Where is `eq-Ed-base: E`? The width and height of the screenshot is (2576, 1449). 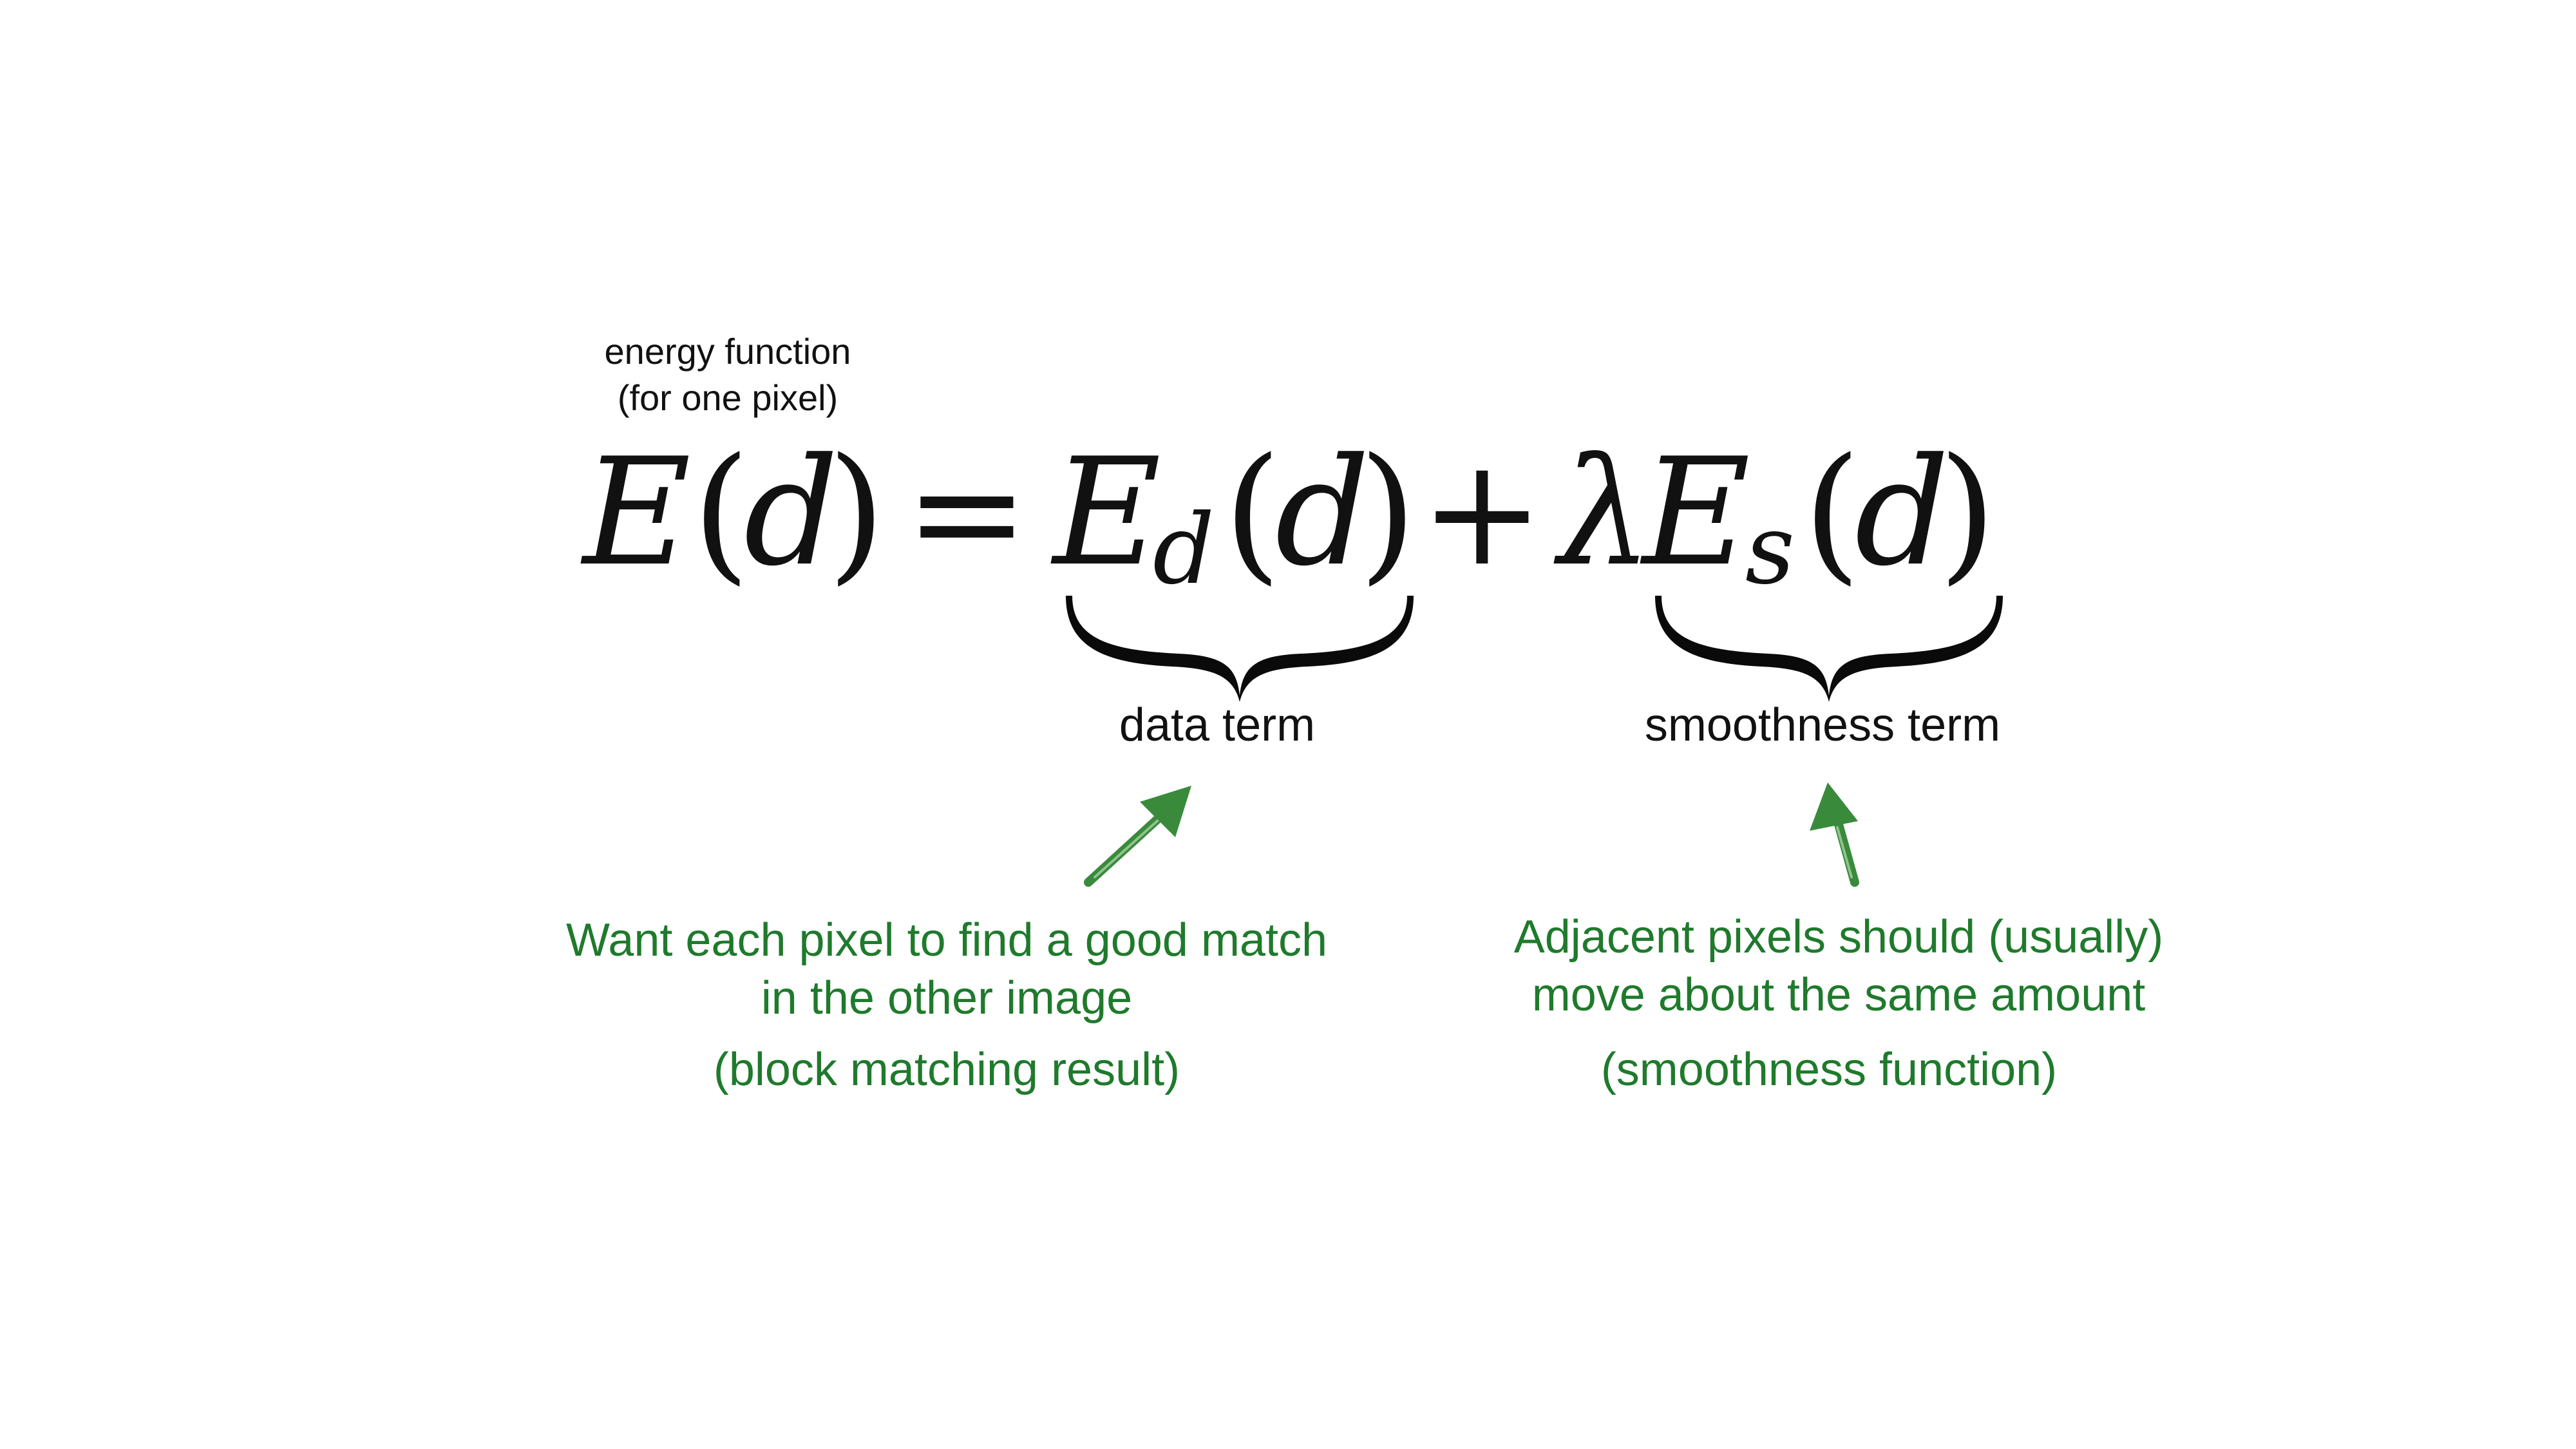
eq-Ed-base: E is located at coordinates (1105, 513).